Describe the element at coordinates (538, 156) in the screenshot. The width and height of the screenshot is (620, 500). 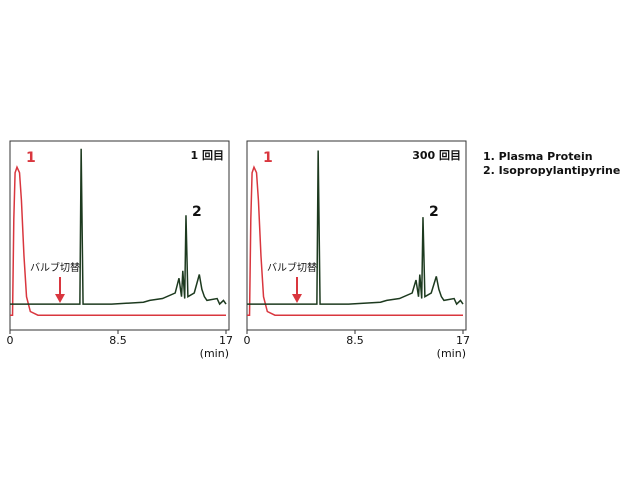
I see `legend-entry: 1. Plasma Protein` at that location.